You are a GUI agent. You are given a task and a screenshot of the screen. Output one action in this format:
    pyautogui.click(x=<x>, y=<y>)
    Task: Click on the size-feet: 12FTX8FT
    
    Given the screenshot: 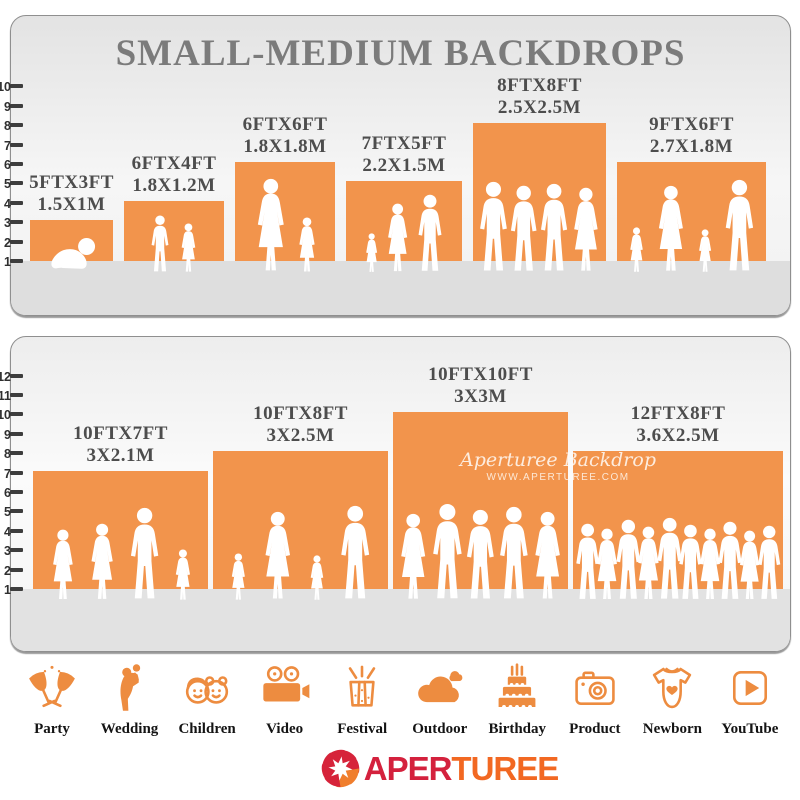 What is the action you would take?
    pyautogui.click(x=678, y=414)
    